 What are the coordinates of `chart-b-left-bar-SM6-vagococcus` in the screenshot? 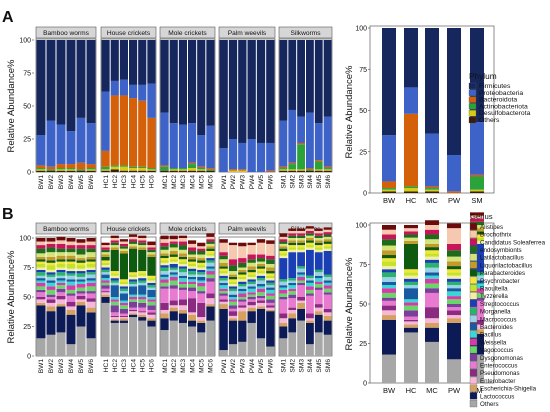 It's located at (327, 290).